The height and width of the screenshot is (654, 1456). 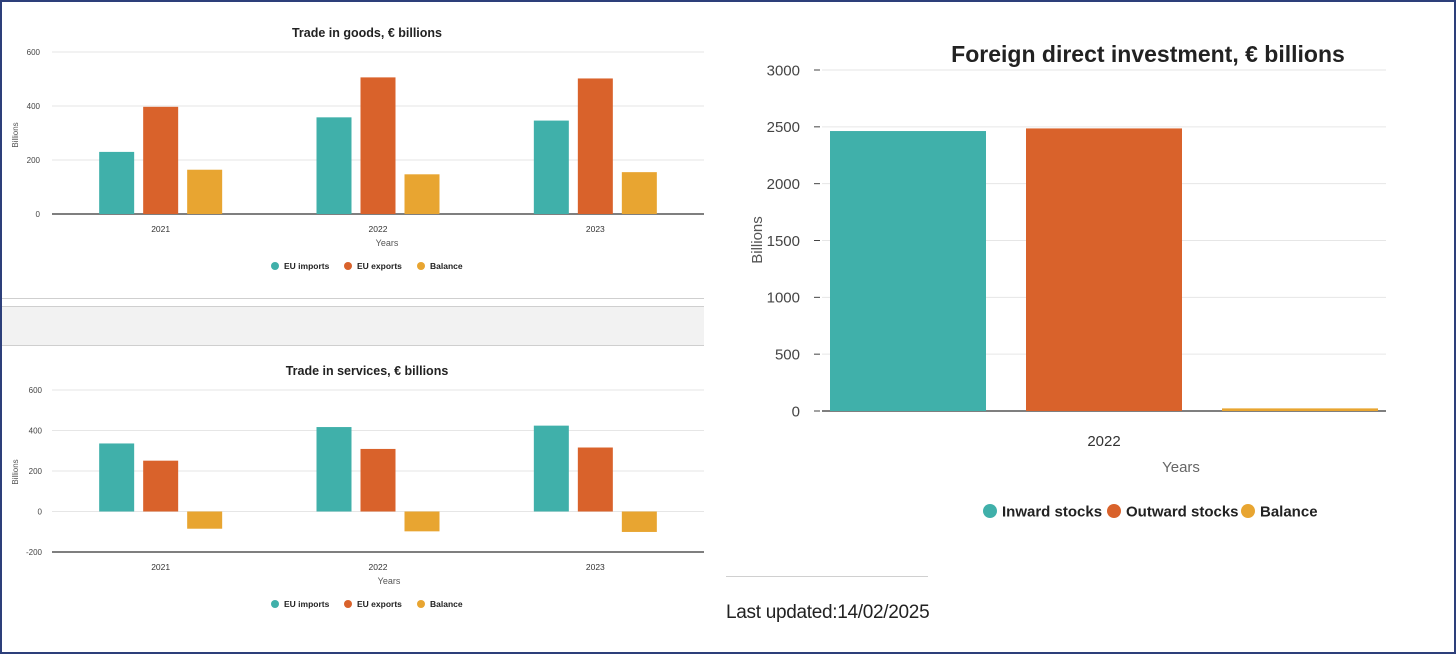 What do you see at coordinates (783, 127) in the screenshot?
I see `y-tick-label: 2500` at bounding box center [783, 127].